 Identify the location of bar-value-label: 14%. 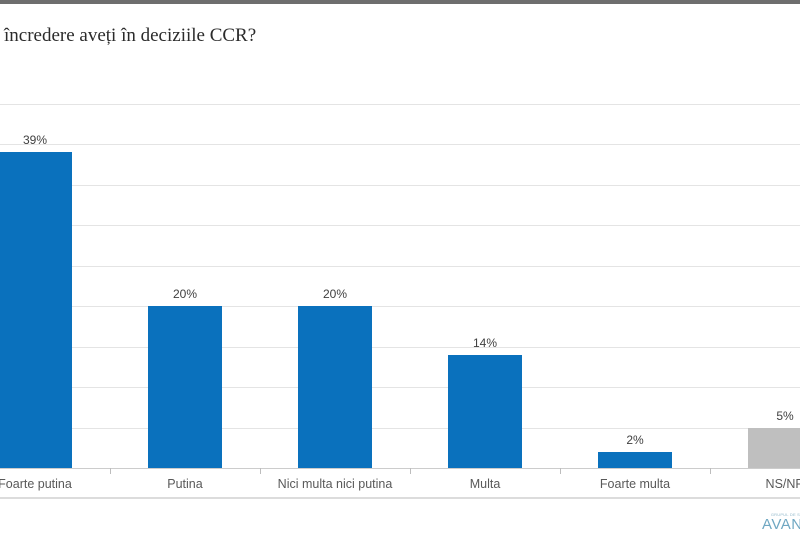
(485, 342).